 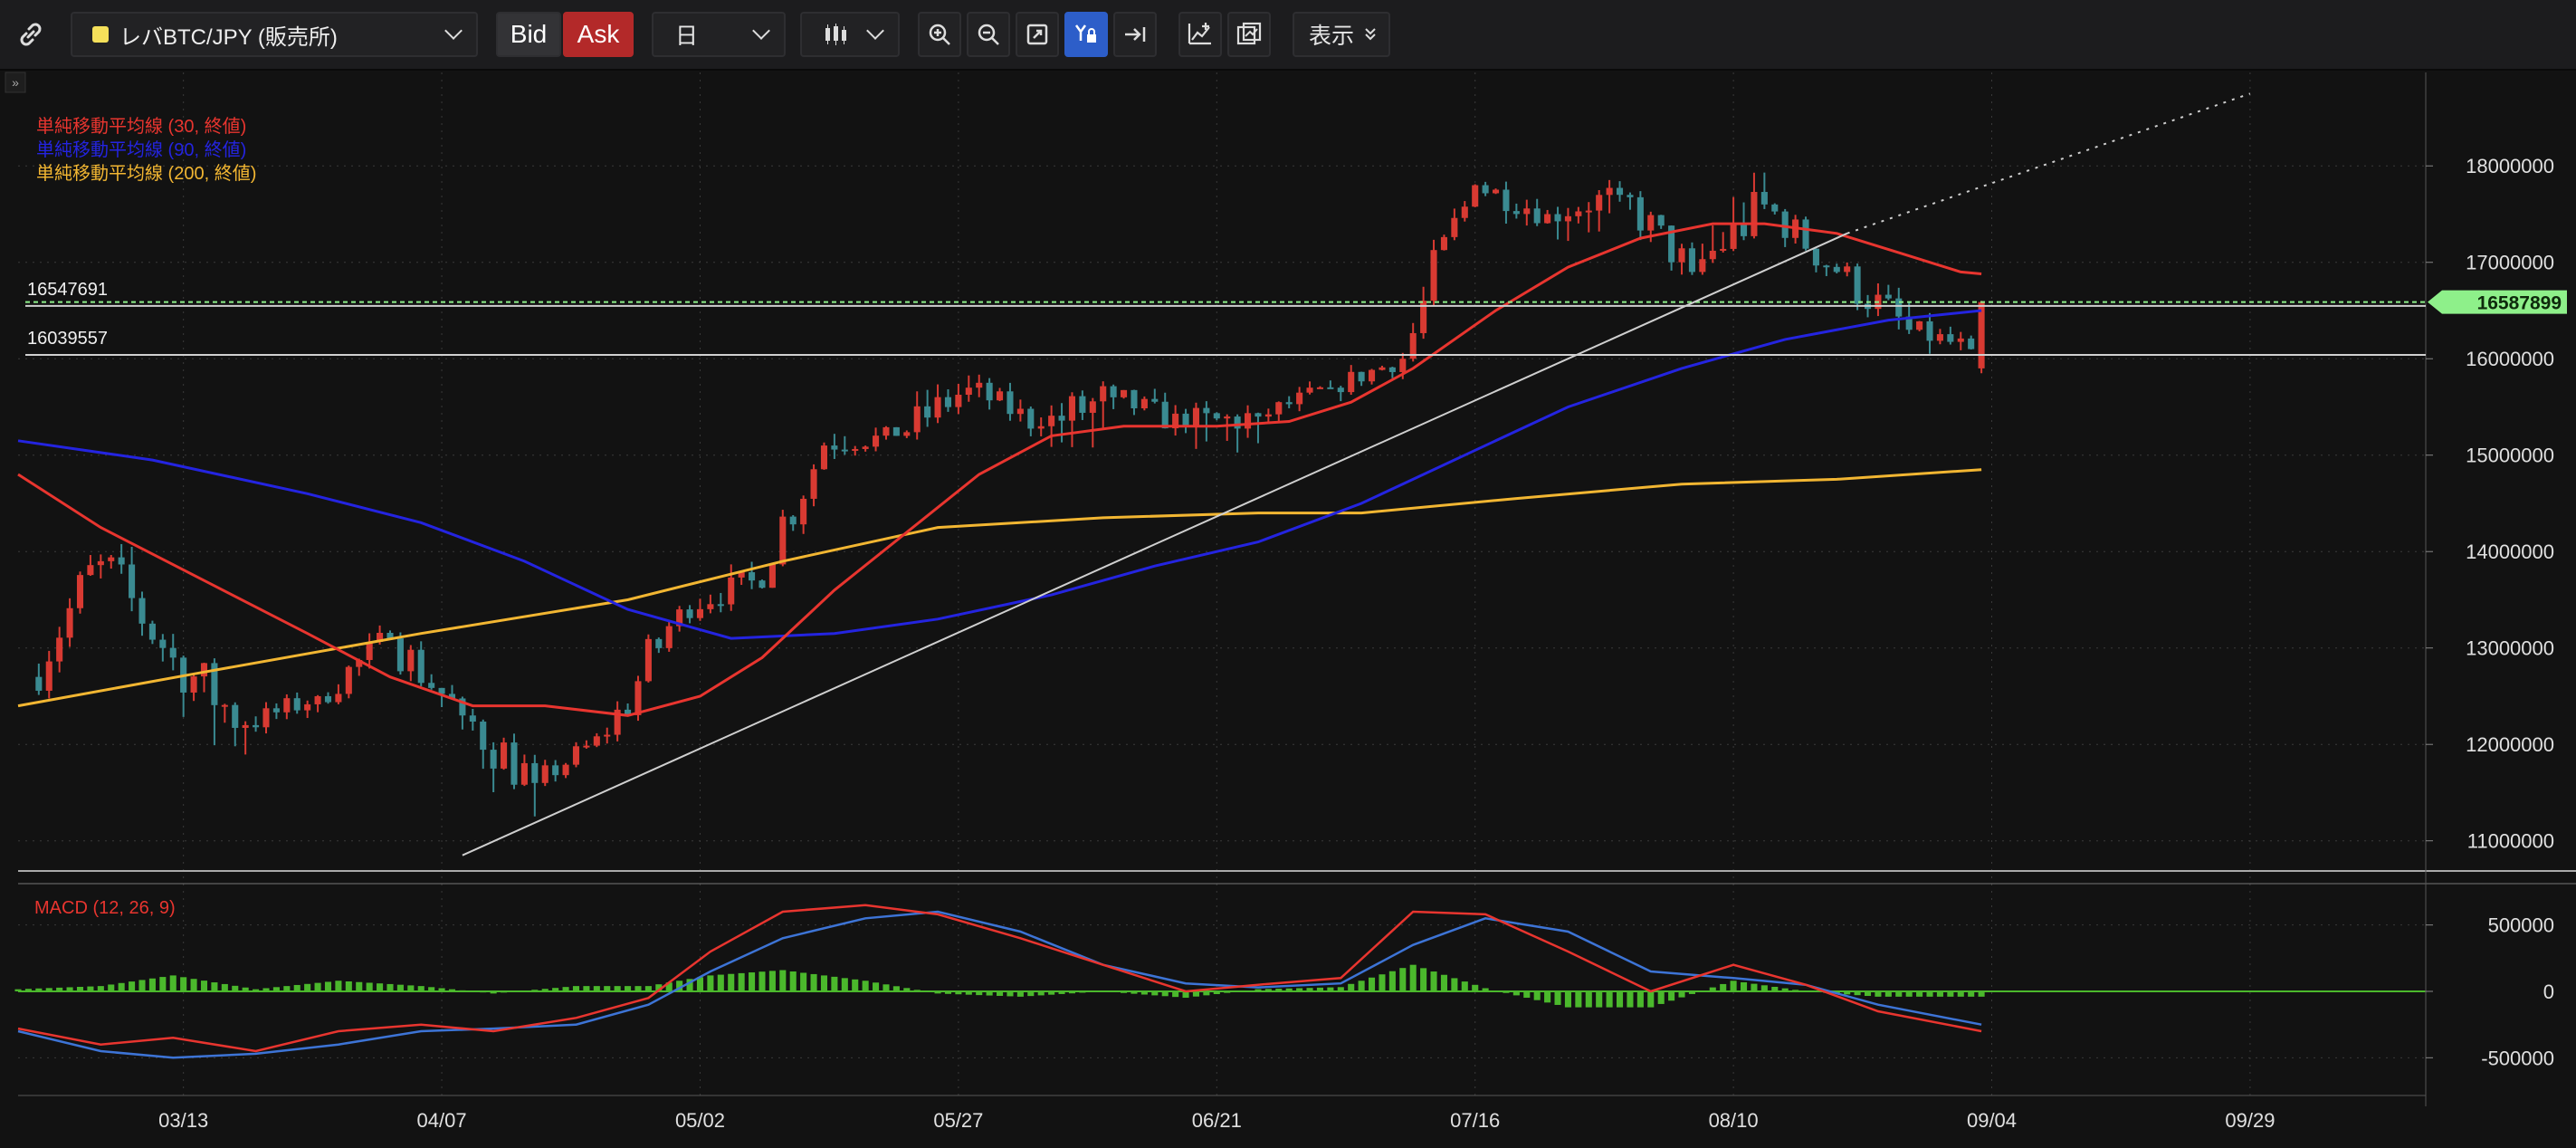 I want to click on compare-button, so click(x=1249, y=34).